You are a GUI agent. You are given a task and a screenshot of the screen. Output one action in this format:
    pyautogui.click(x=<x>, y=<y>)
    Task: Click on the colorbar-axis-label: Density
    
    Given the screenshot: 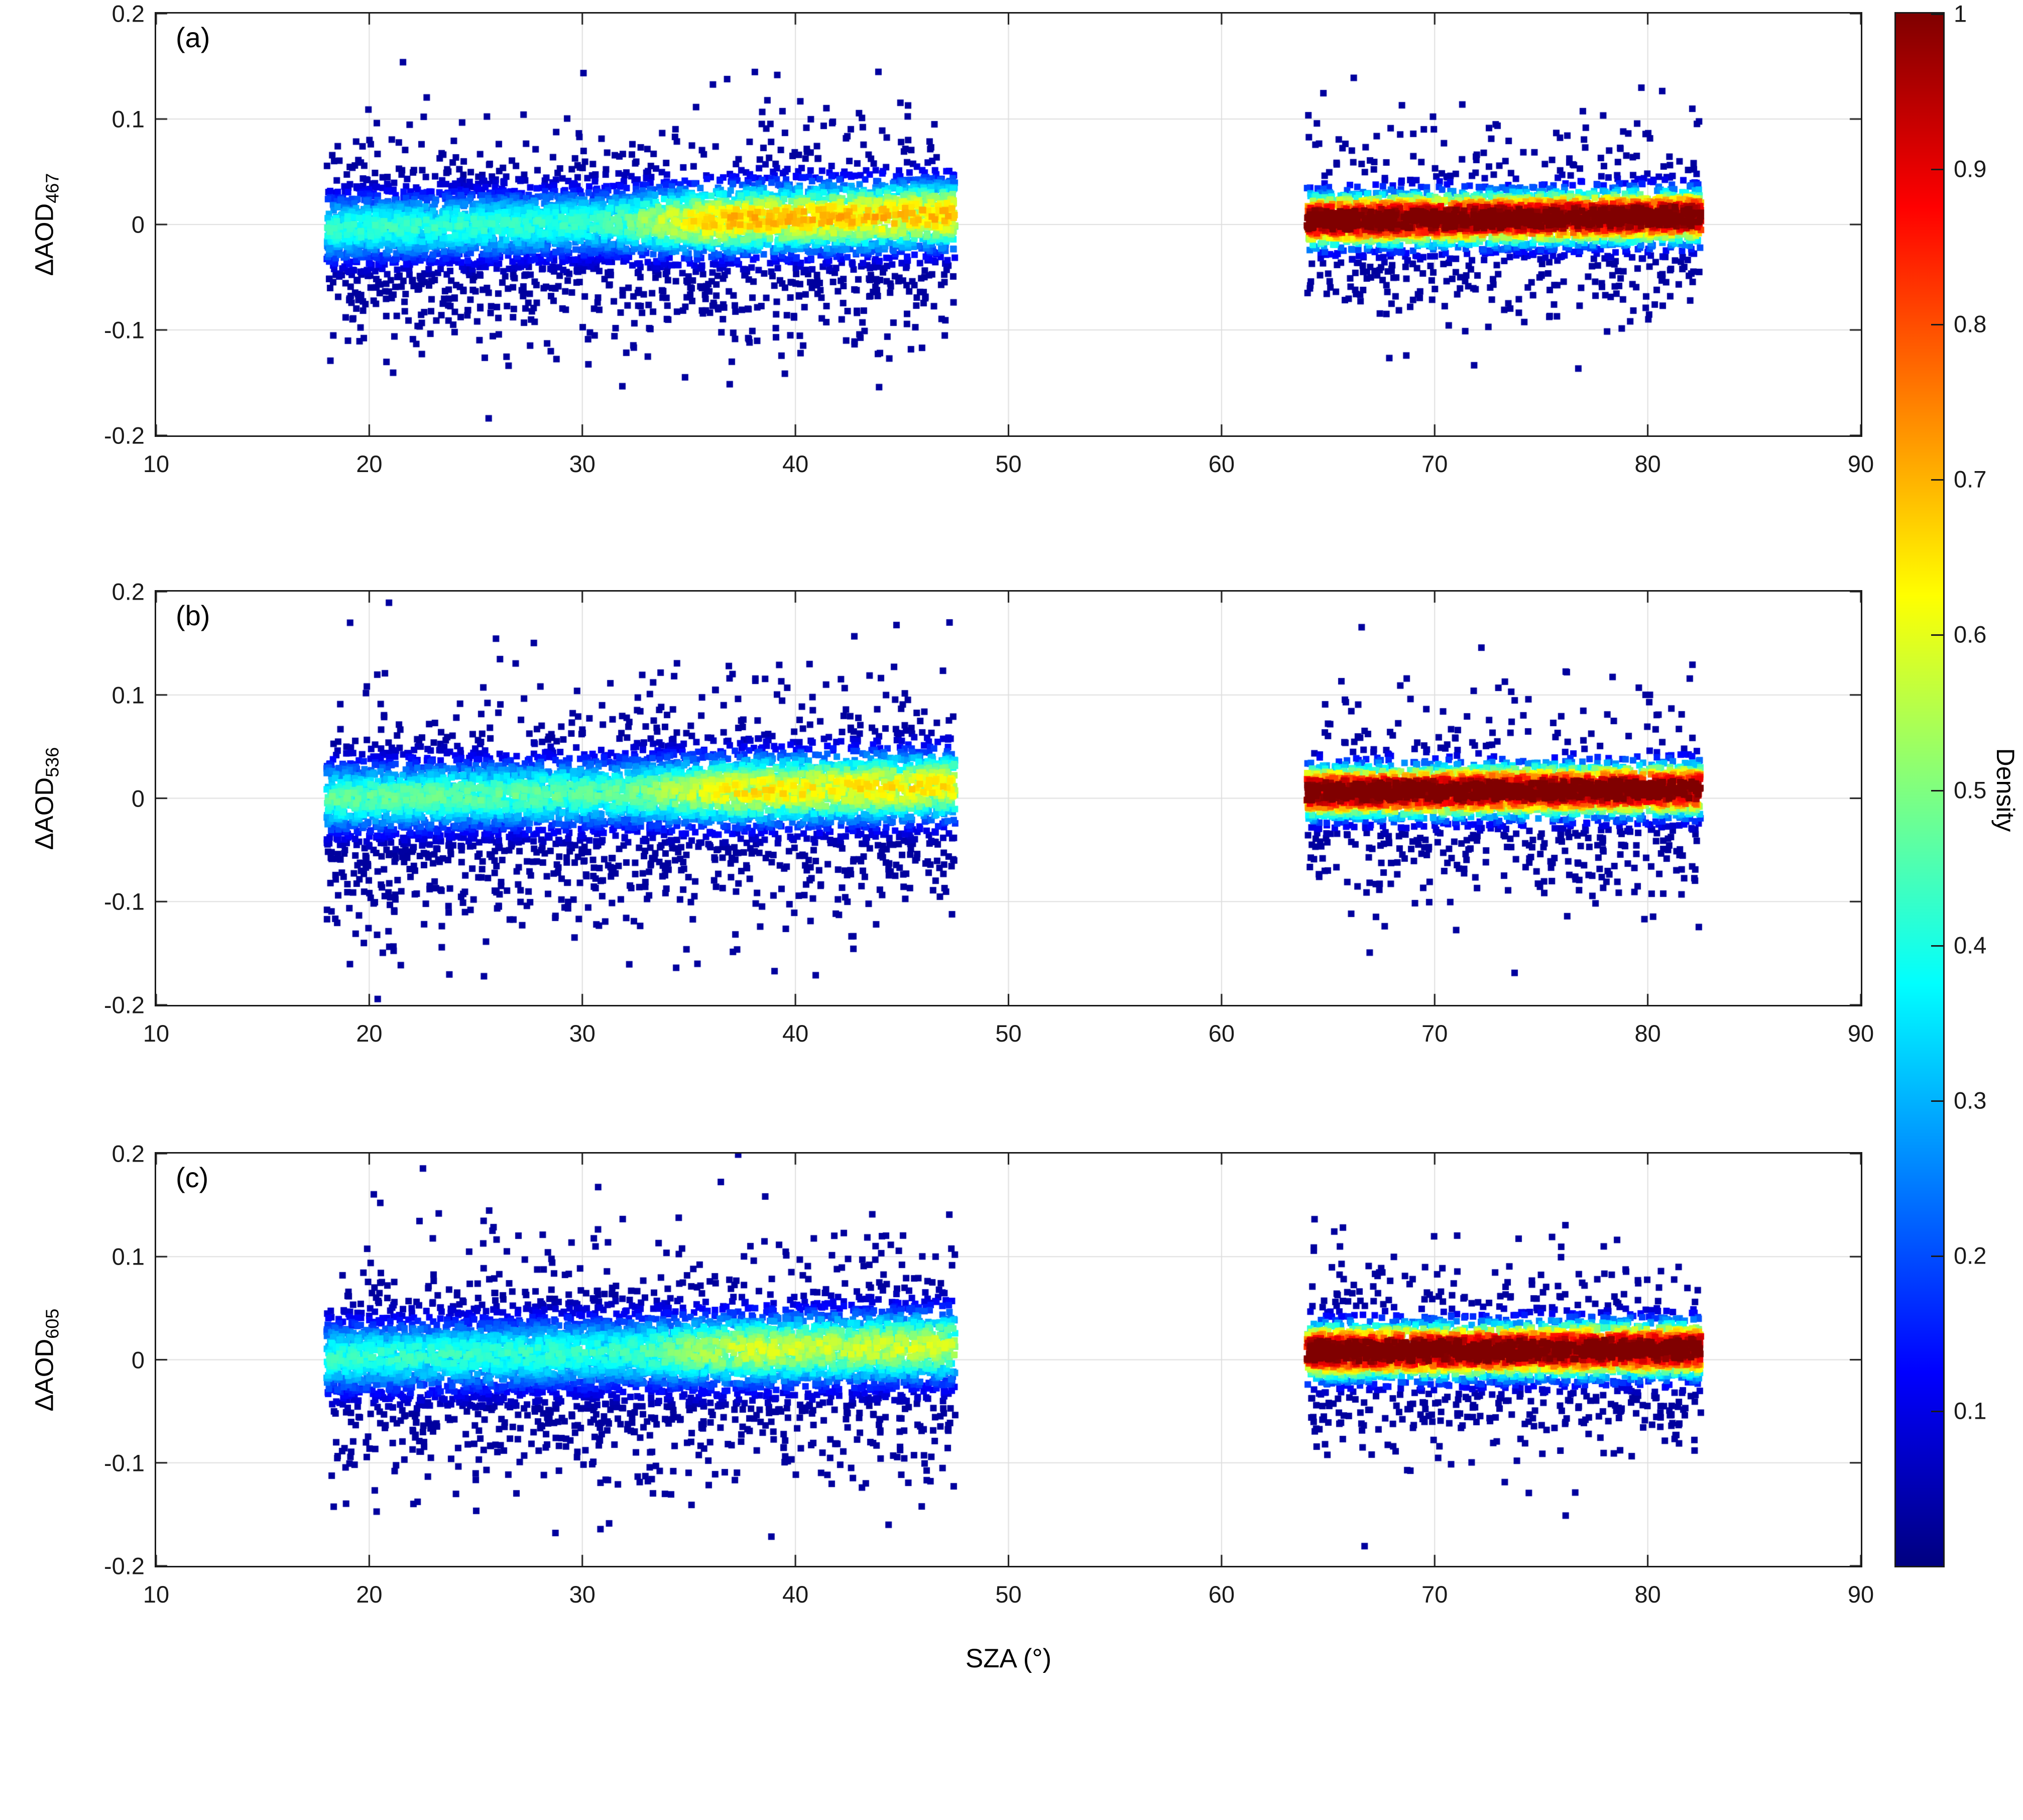 What is the action you would take?
    pyautogui.click(x=2005, y=790)
    